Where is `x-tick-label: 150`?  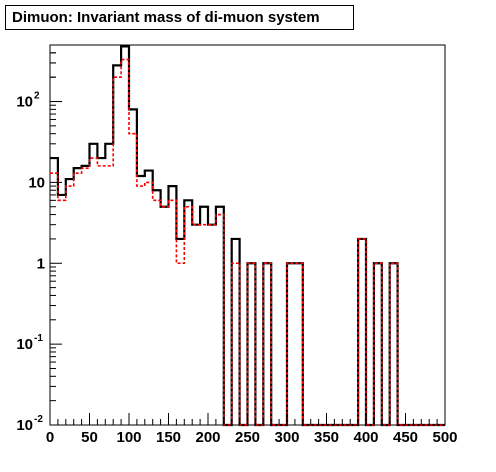
x-tick-label: 150 is located at coordinates (168, 437).